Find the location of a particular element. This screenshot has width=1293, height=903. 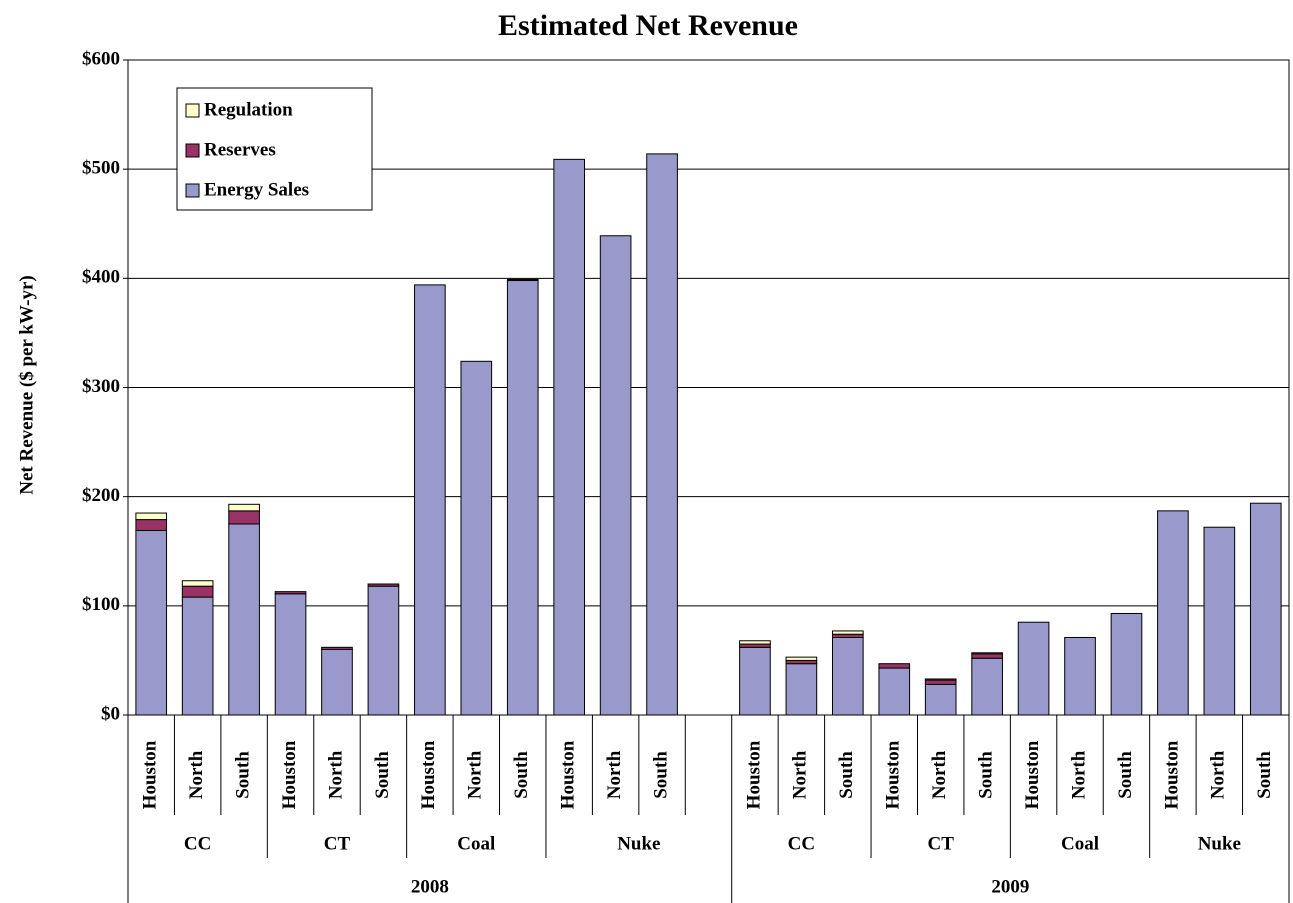

y-tick-label: $600 is located at coordinates (101, 58).